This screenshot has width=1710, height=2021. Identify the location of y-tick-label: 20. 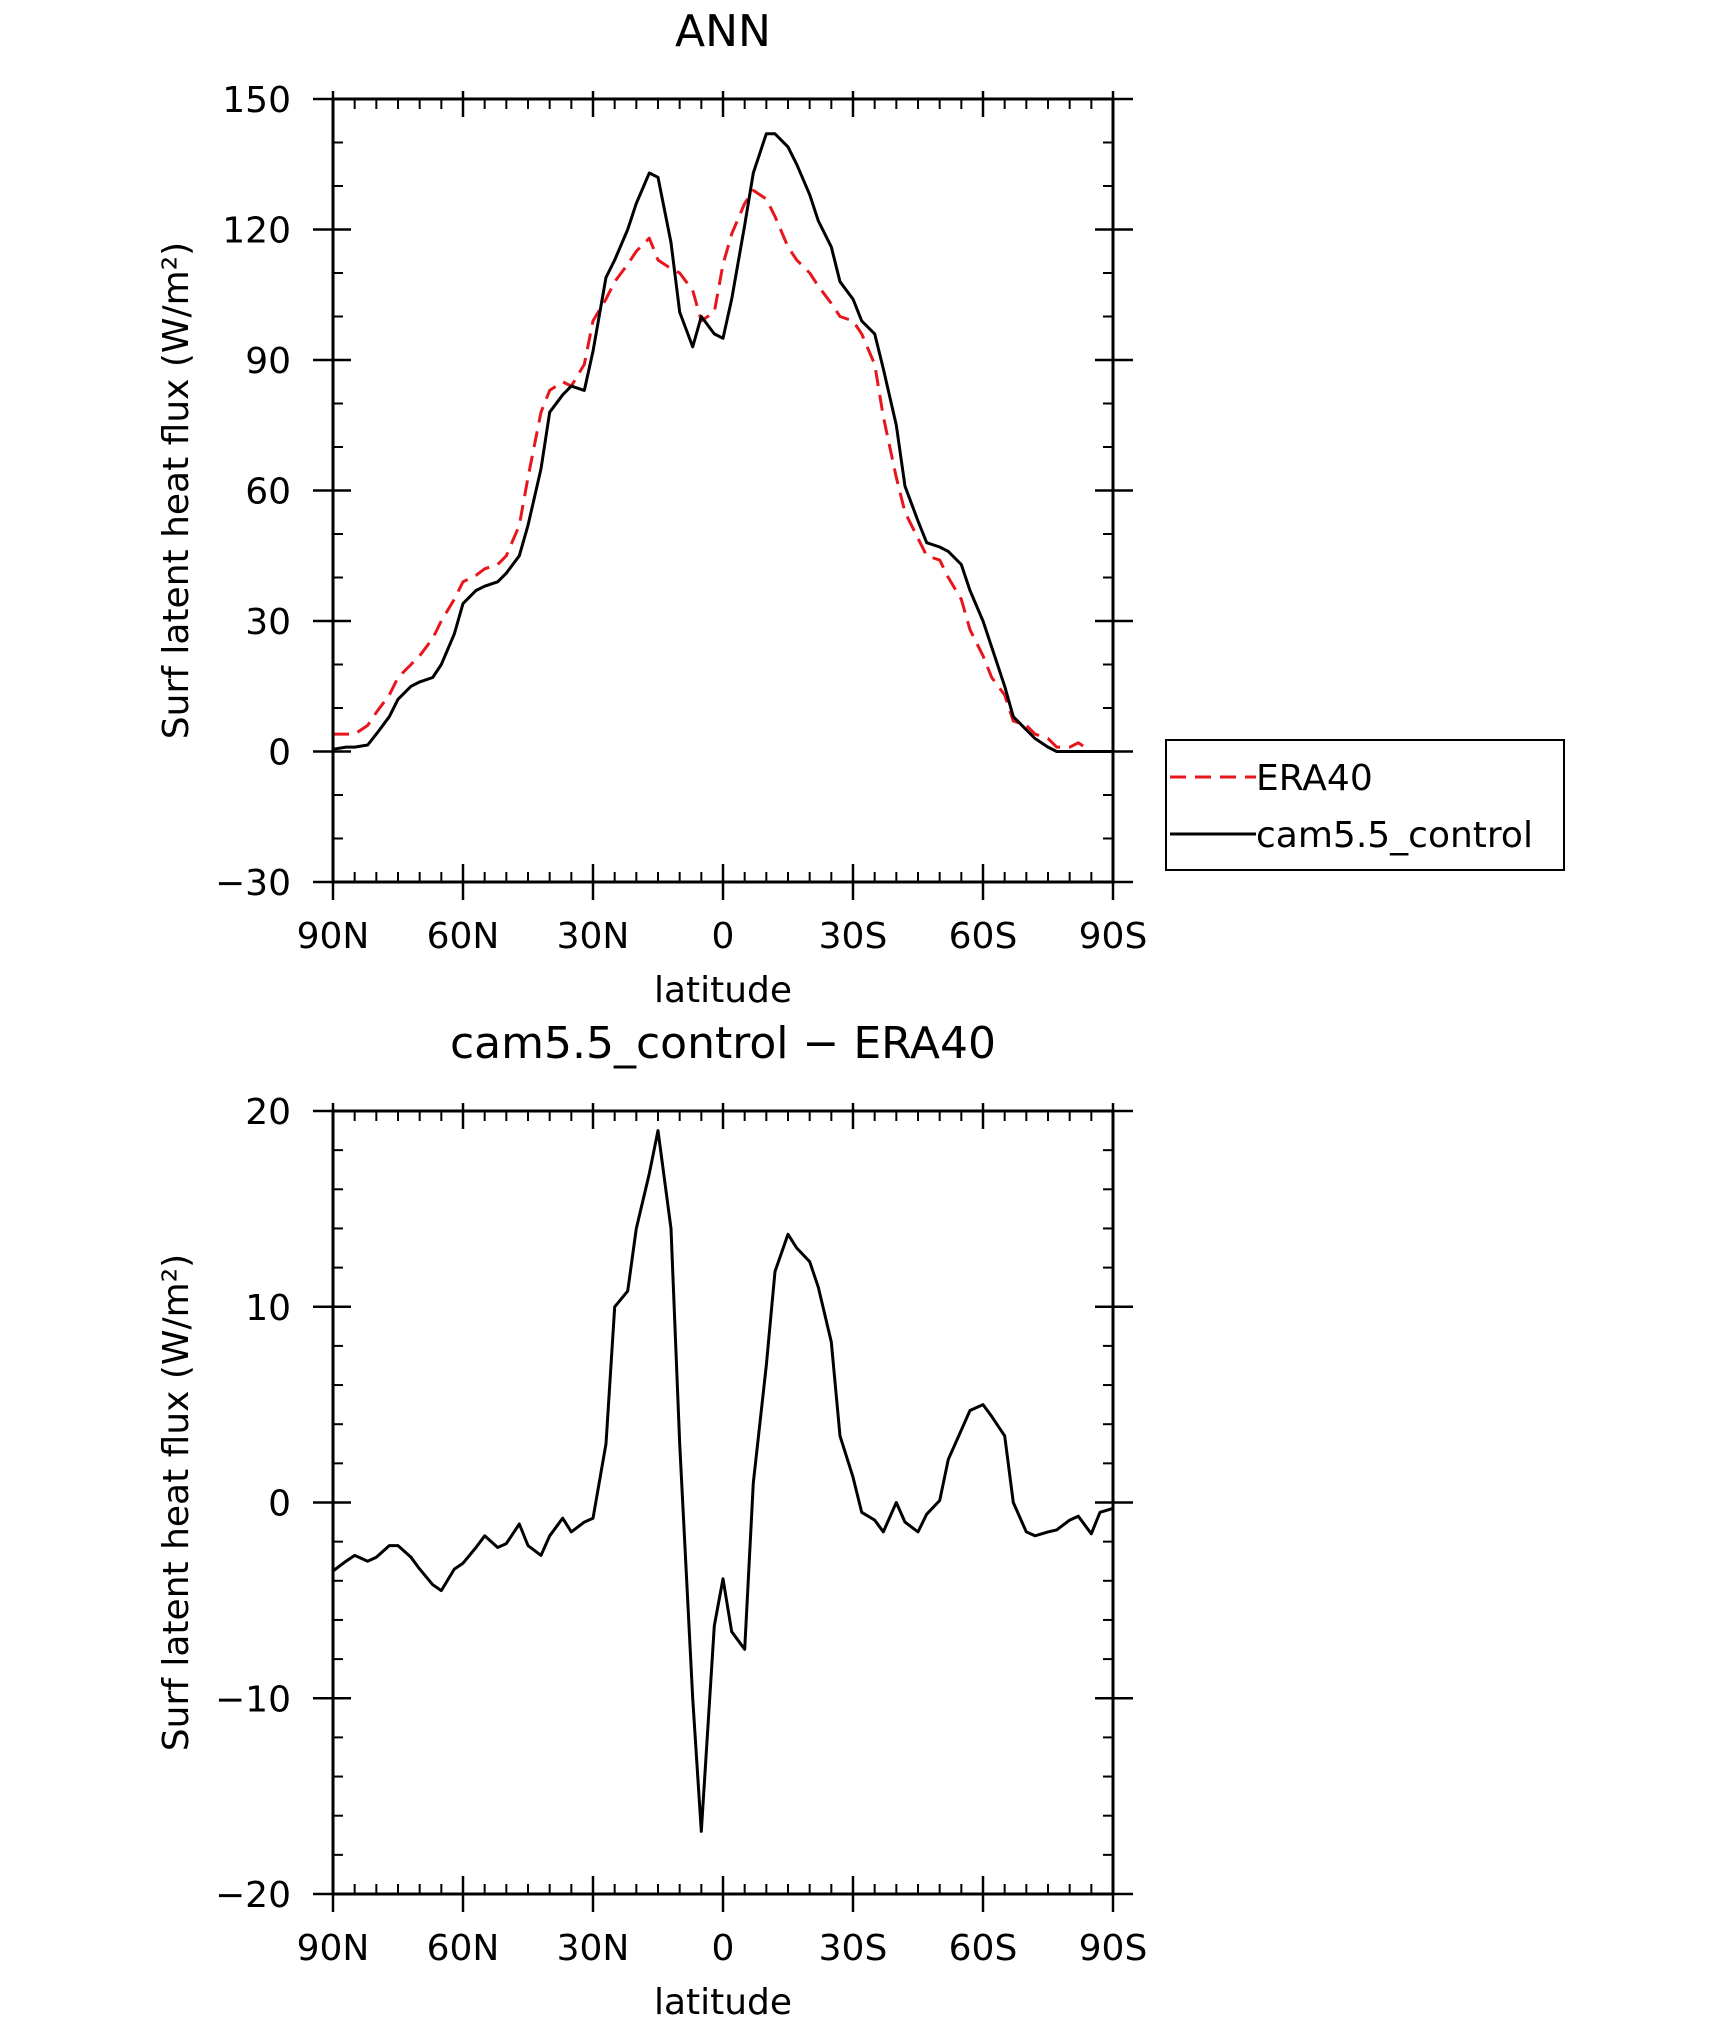
(268, 1112).